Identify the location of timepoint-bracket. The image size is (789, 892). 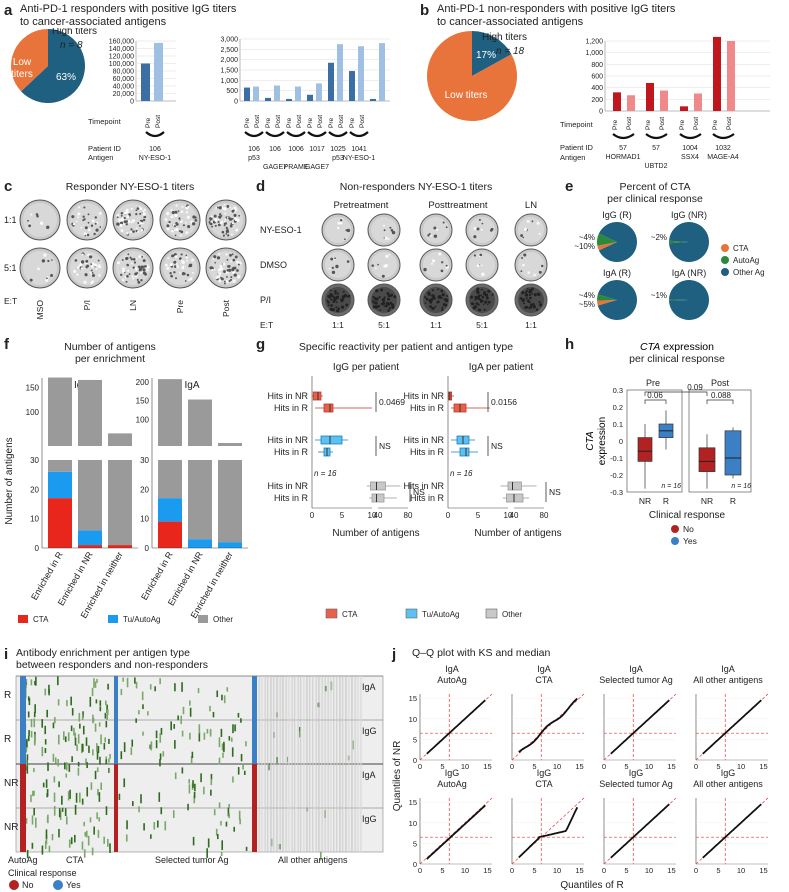
(296, 134).